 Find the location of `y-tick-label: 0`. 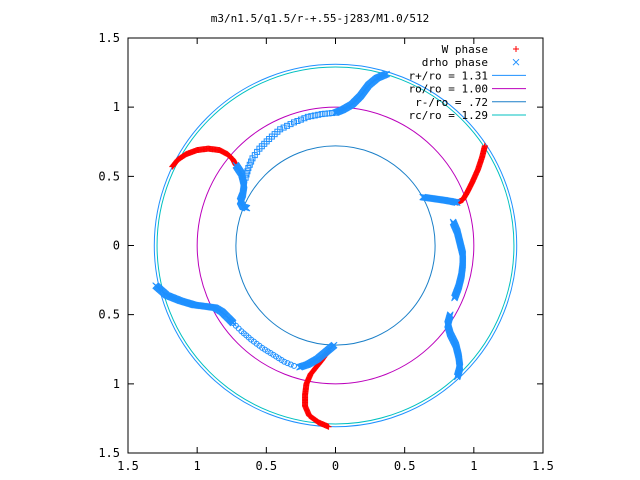

y-tick-label: 0 is located at coordinates (116, 246).